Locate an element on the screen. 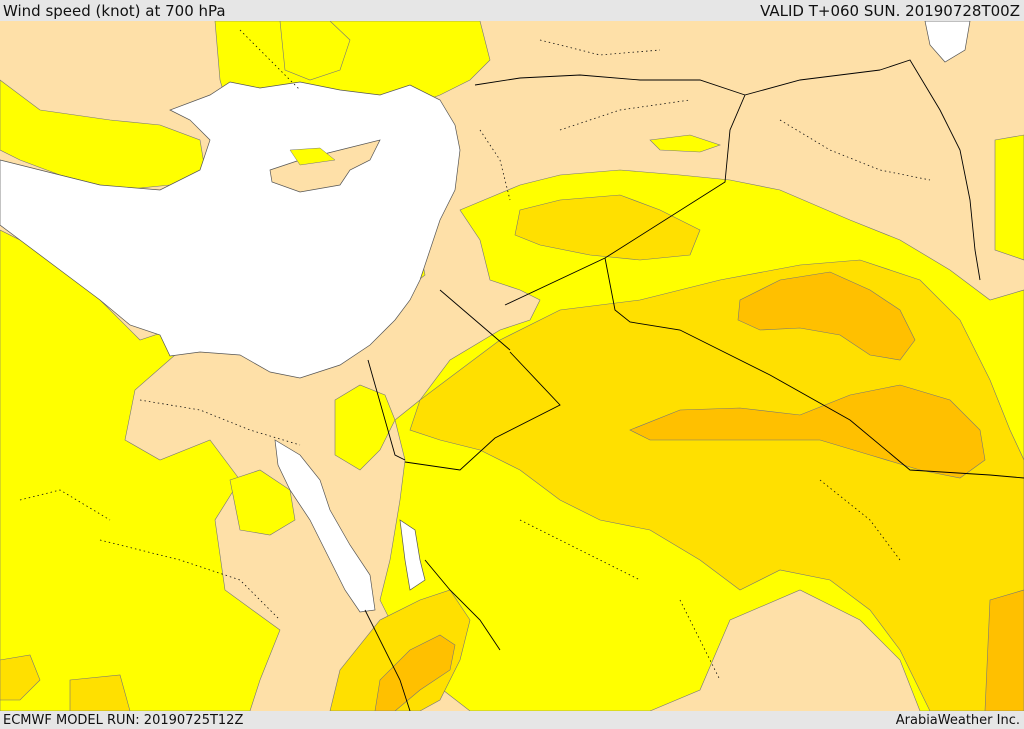 This screenshot has height=729, width=1024. cyprus-wind-patch is located at coordinates (312, 156).